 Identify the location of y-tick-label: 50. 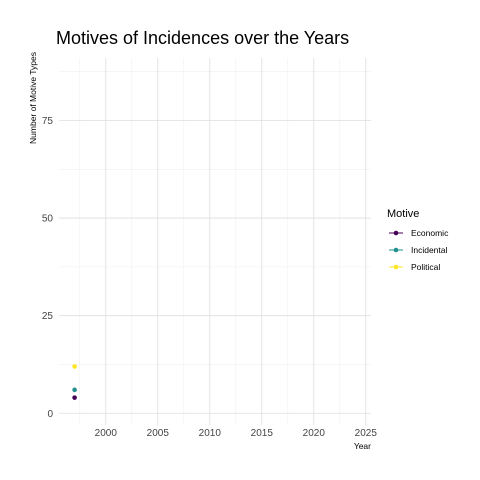
(48, 219).